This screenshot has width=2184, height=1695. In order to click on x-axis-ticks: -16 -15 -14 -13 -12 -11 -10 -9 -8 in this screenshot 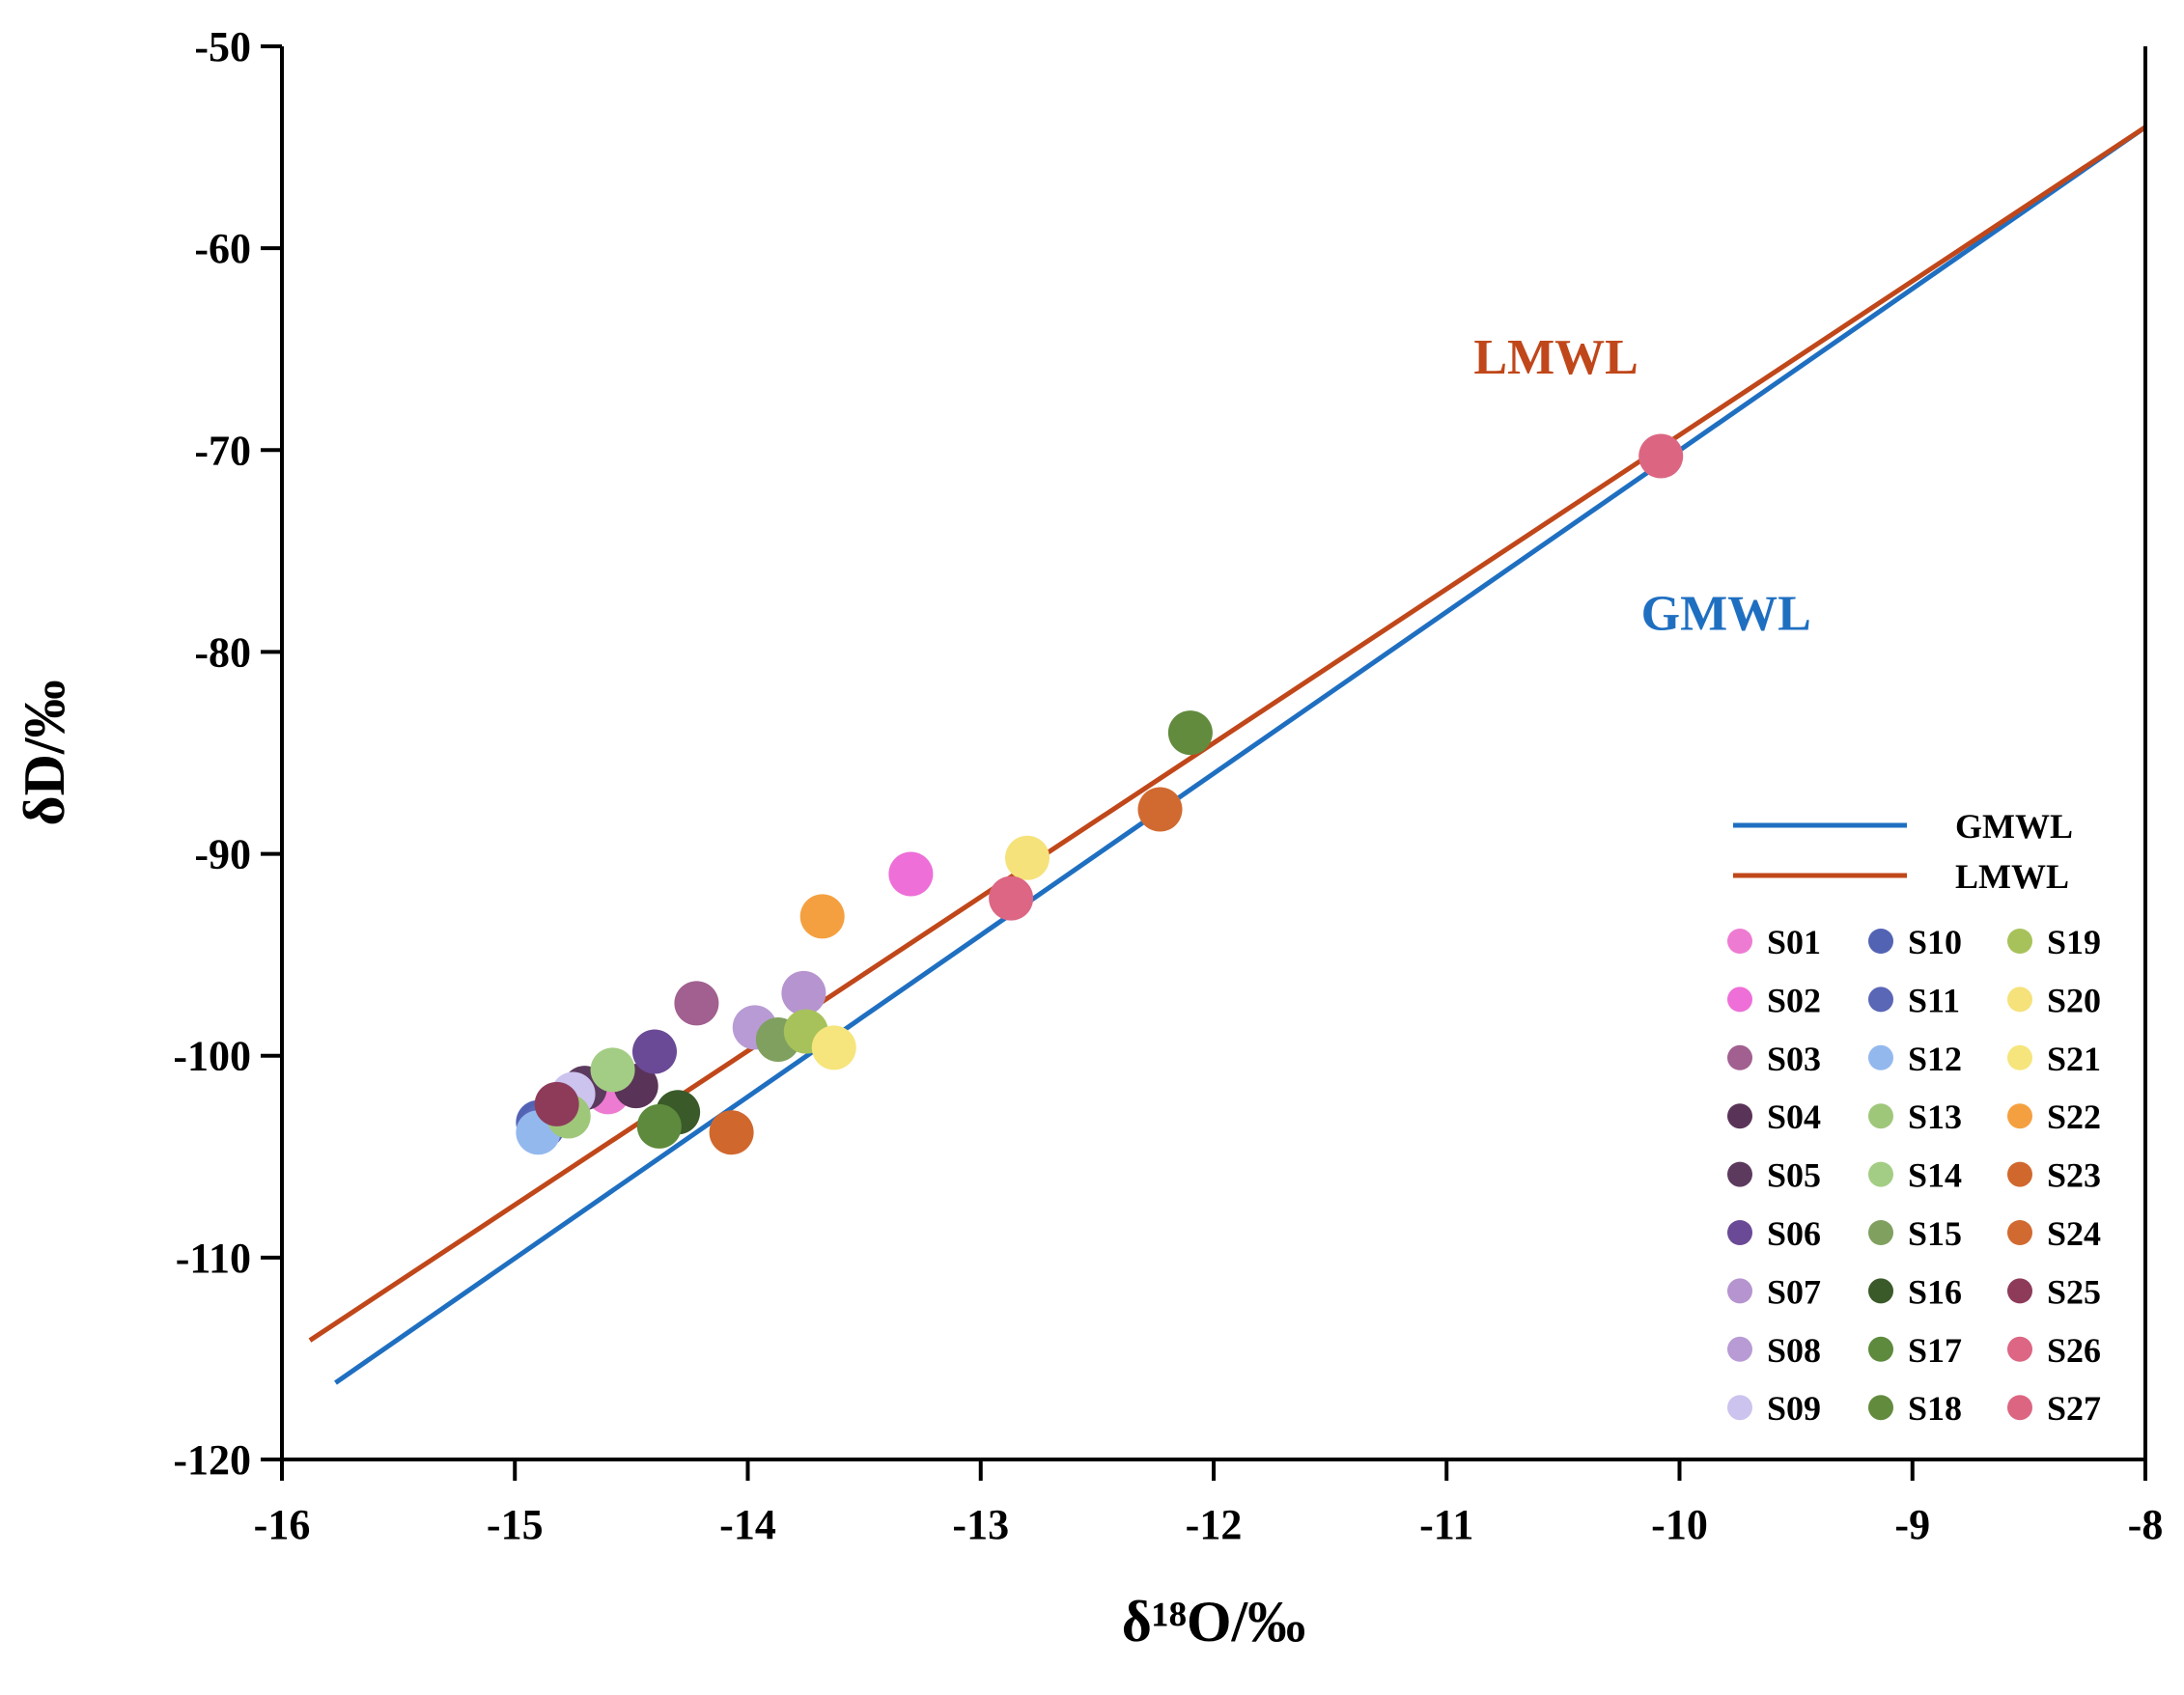, I will do `click(1209, 1503)`.